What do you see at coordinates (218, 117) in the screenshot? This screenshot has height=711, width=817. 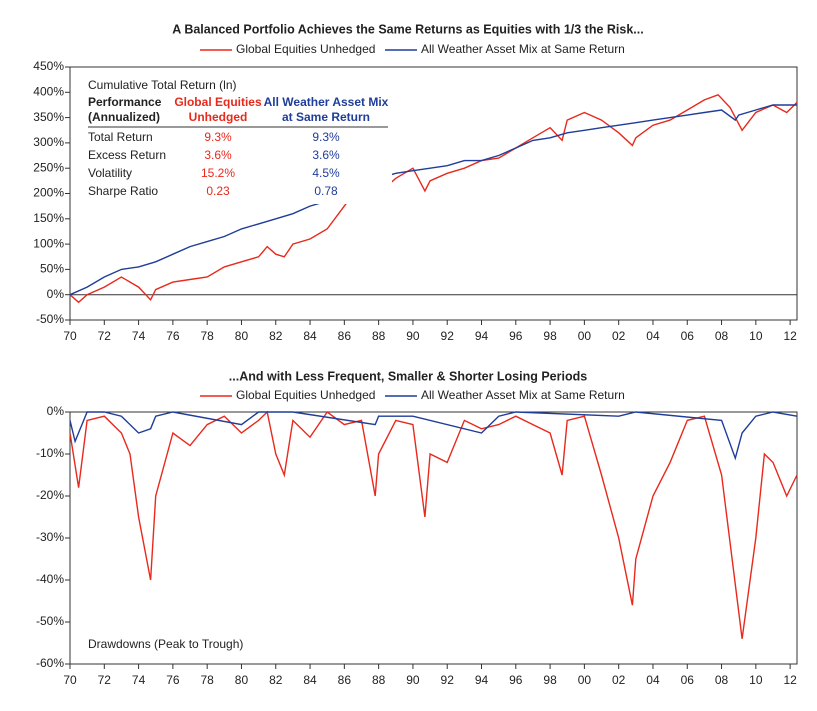 I see `table-header: Unhedged` at bounding box center [218, 117].